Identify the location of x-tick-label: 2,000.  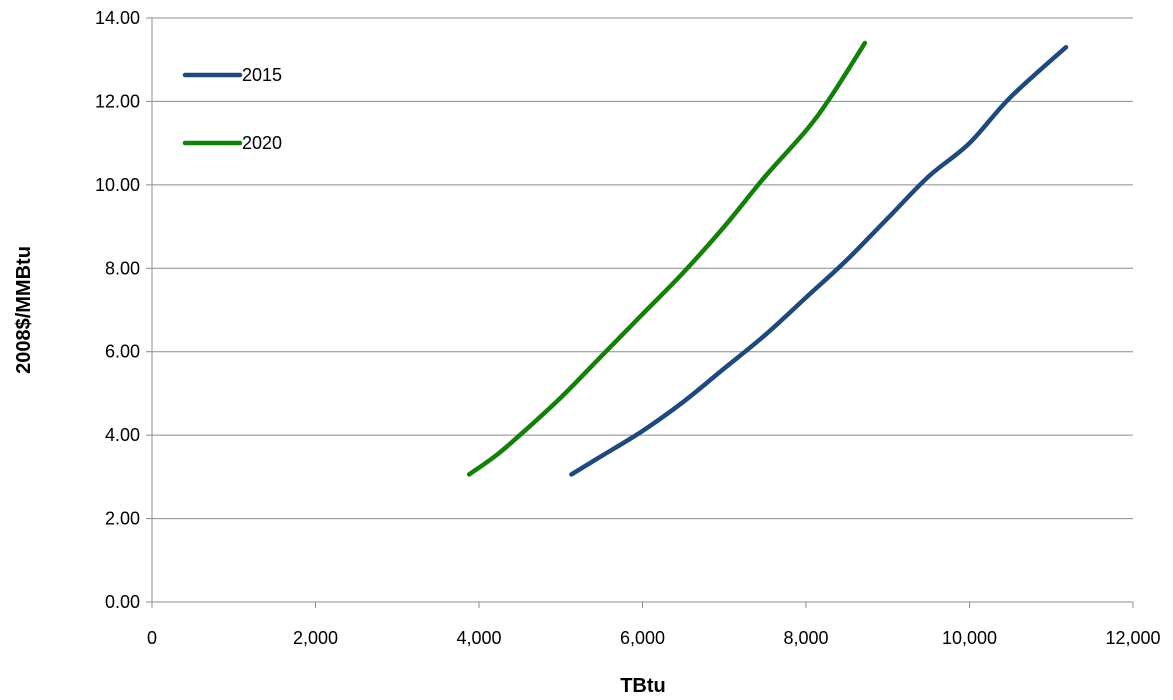
(315, 638).